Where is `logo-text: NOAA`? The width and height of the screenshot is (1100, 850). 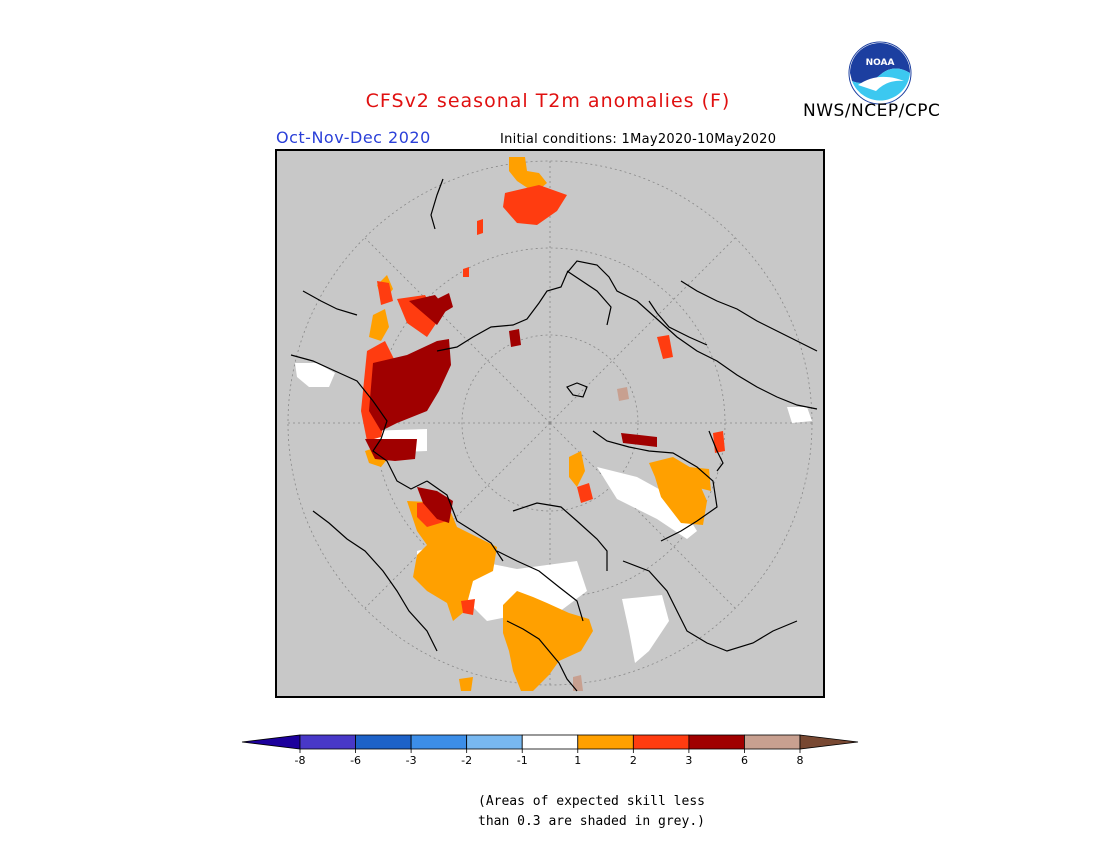
logo-text: NOAA is located at coordinates (880, 63).